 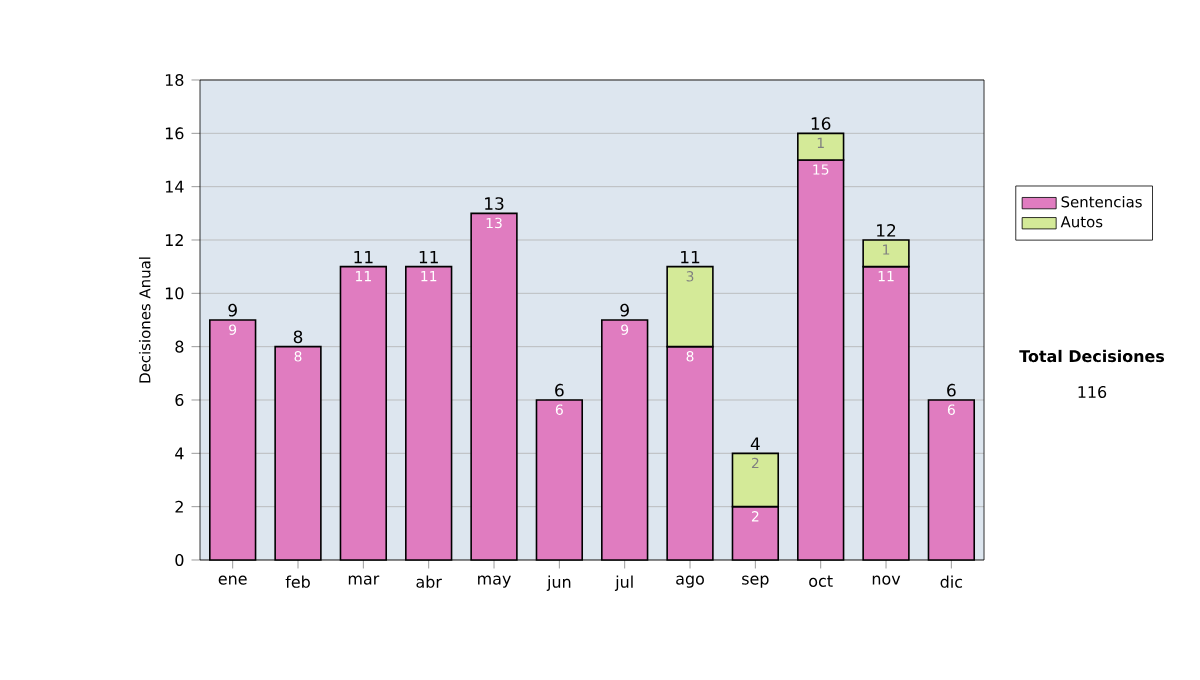 What do you see at coordinates (886, 230) in the screenshot?
I see `total-label: 12` at bounding box center [886, 230].